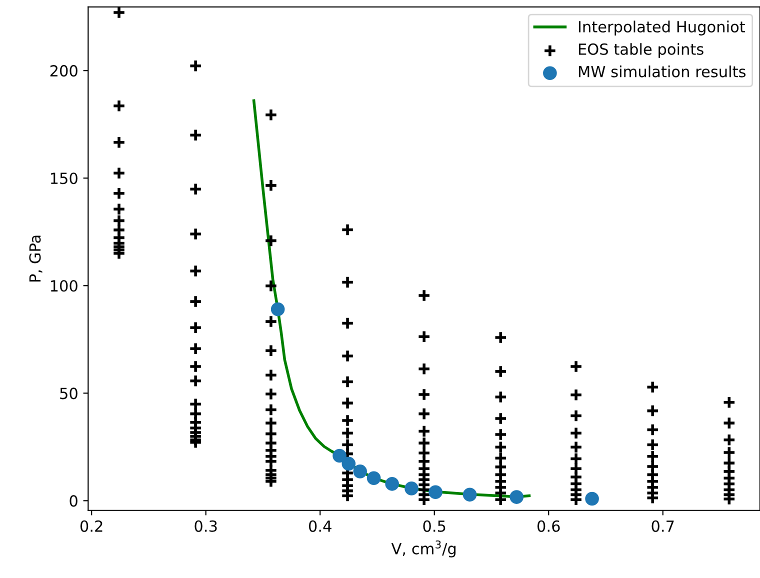 The width and height of the screenshot is (760, 578). What do you see at coordinates (74, 501) in the screenshot?
I see `y-tick-label: 0` at bounding box center [74, 501].